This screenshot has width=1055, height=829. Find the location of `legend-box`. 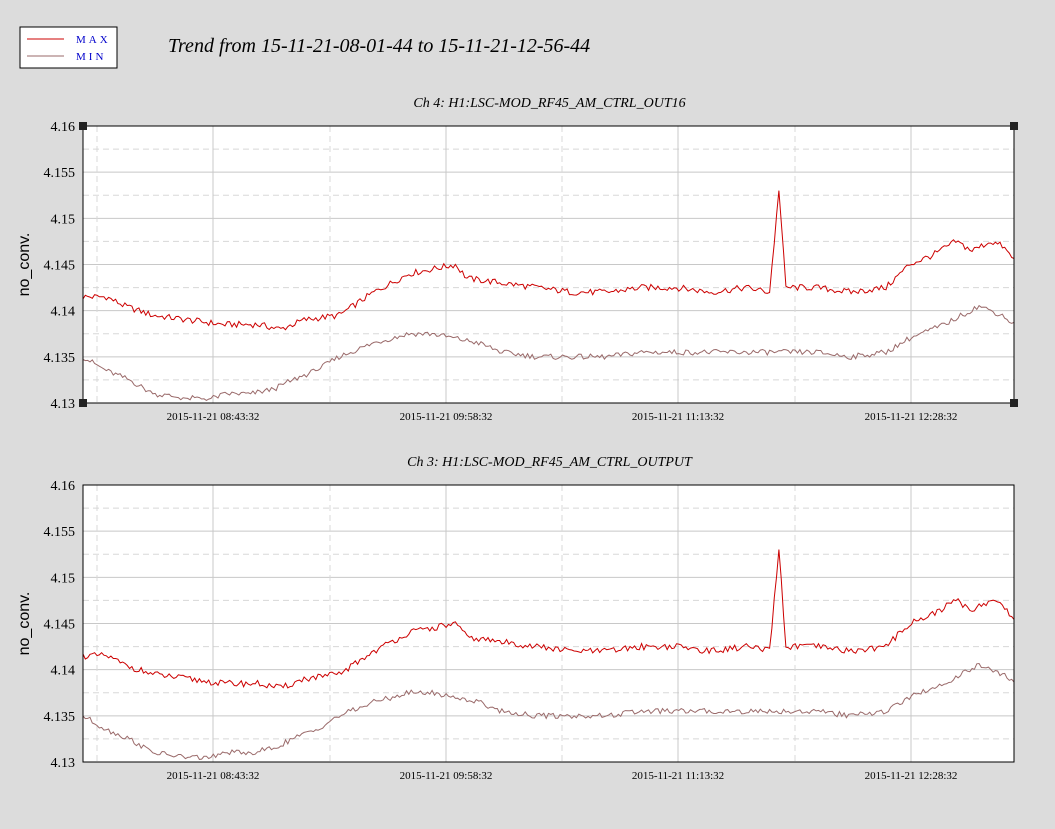

legend-box is located at coordinates (68, 47).